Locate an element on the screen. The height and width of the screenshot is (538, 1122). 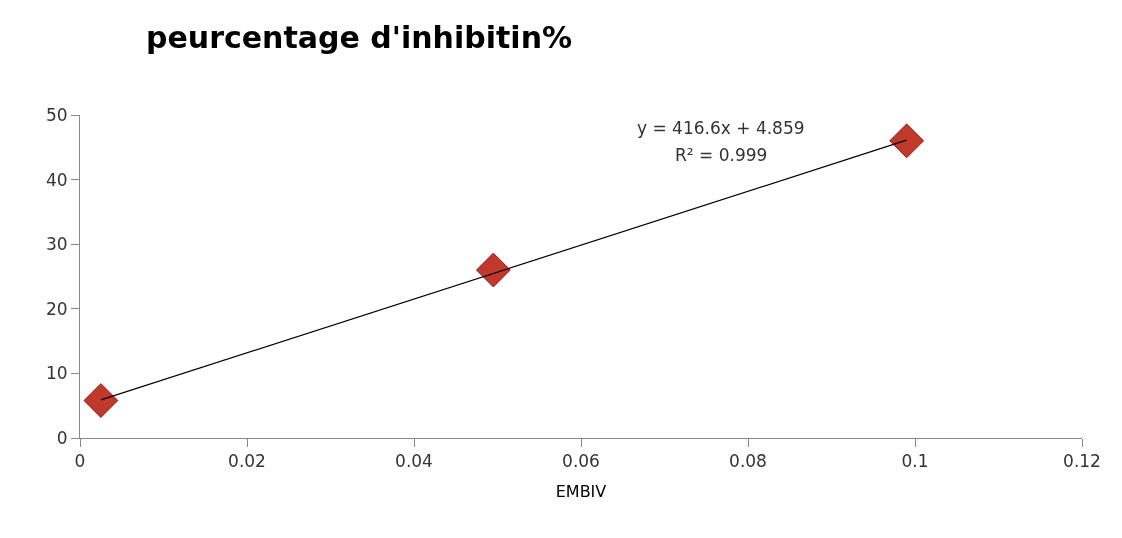
y-tick-label: 0 is located at coordinates (62, 437).